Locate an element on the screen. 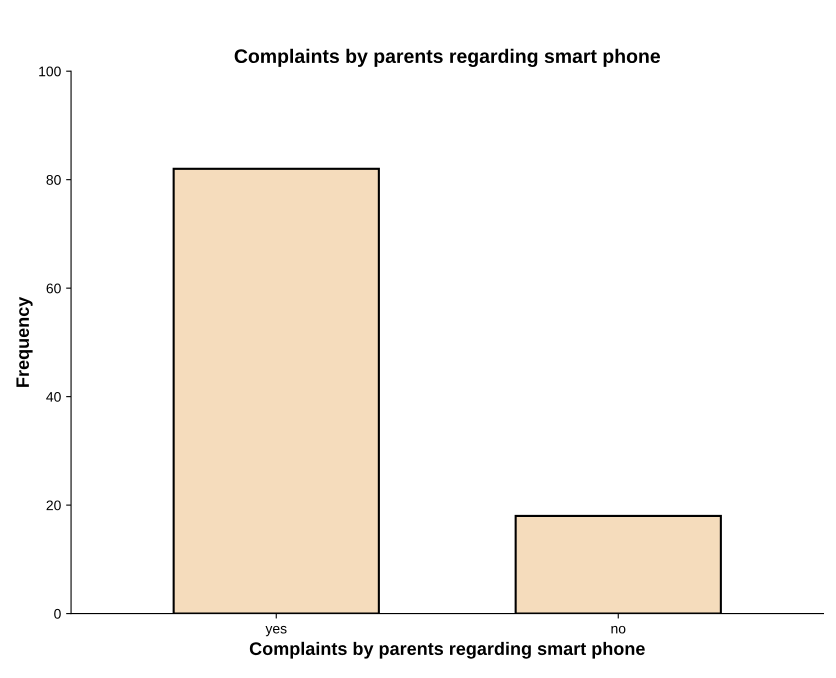 This screenshot has width=836, height=678. y-tick-label: 80 is located at coordinates (53, 180).